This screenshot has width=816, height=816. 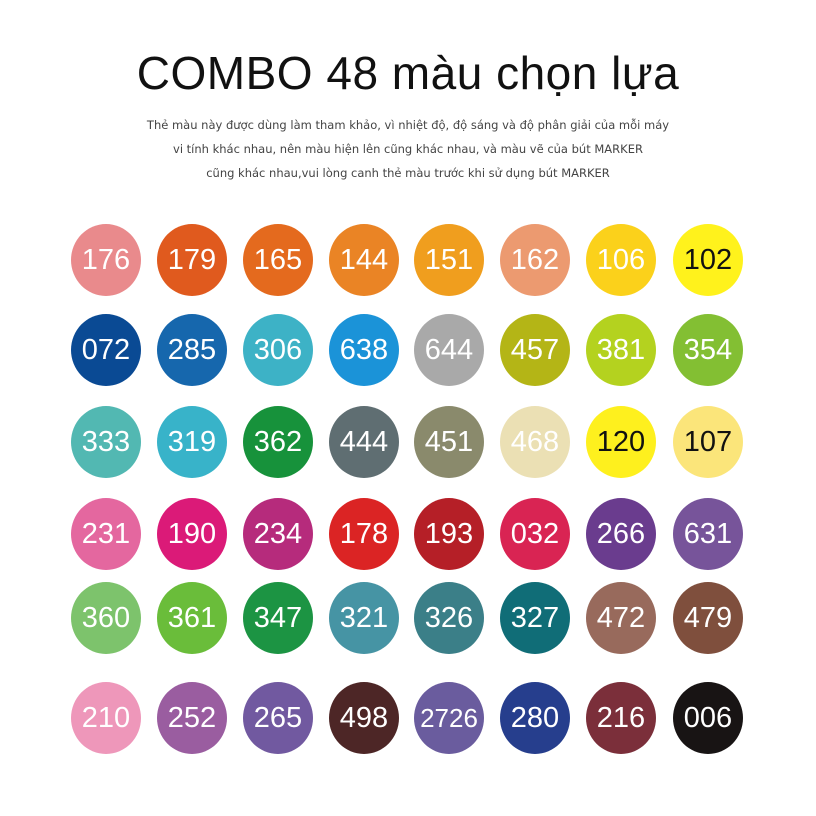 I want to click on swatch-code: 451, so click(x=449, y=441).